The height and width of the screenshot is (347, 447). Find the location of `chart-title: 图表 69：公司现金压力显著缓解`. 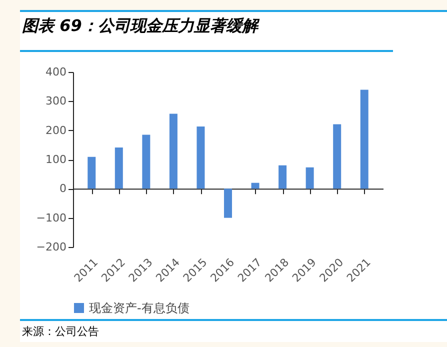

chart-title: 图表 69：公司现金压力显著缓解 is located at coordinates (233, 30).